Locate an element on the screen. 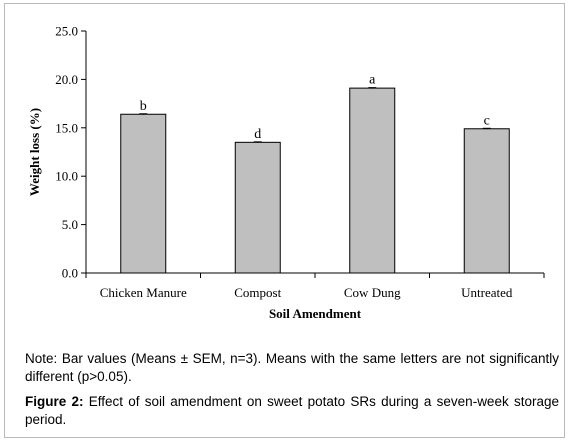  y-tick-label: 25.0 is located at coordinates (66, 31).